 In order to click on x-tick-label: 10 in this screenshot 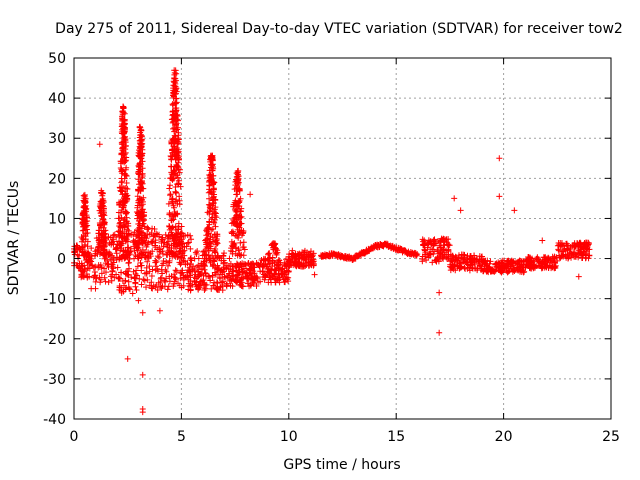, I will do `click(289, 437)`.